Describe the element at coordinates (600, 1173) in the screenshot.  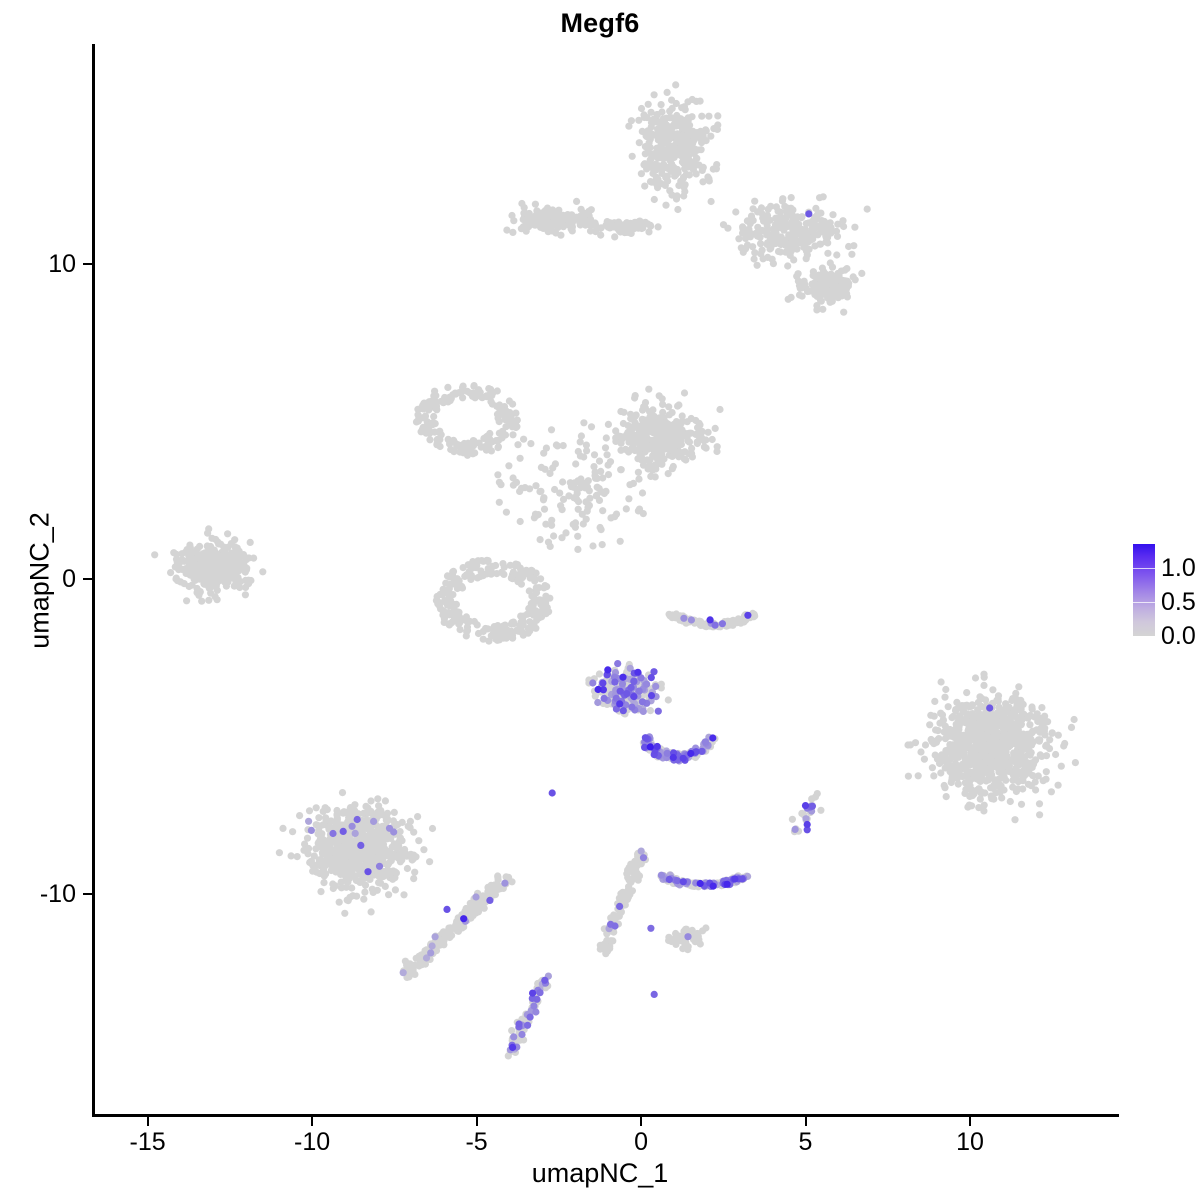
I see `x-axis-title: umapNC_1` at that location.